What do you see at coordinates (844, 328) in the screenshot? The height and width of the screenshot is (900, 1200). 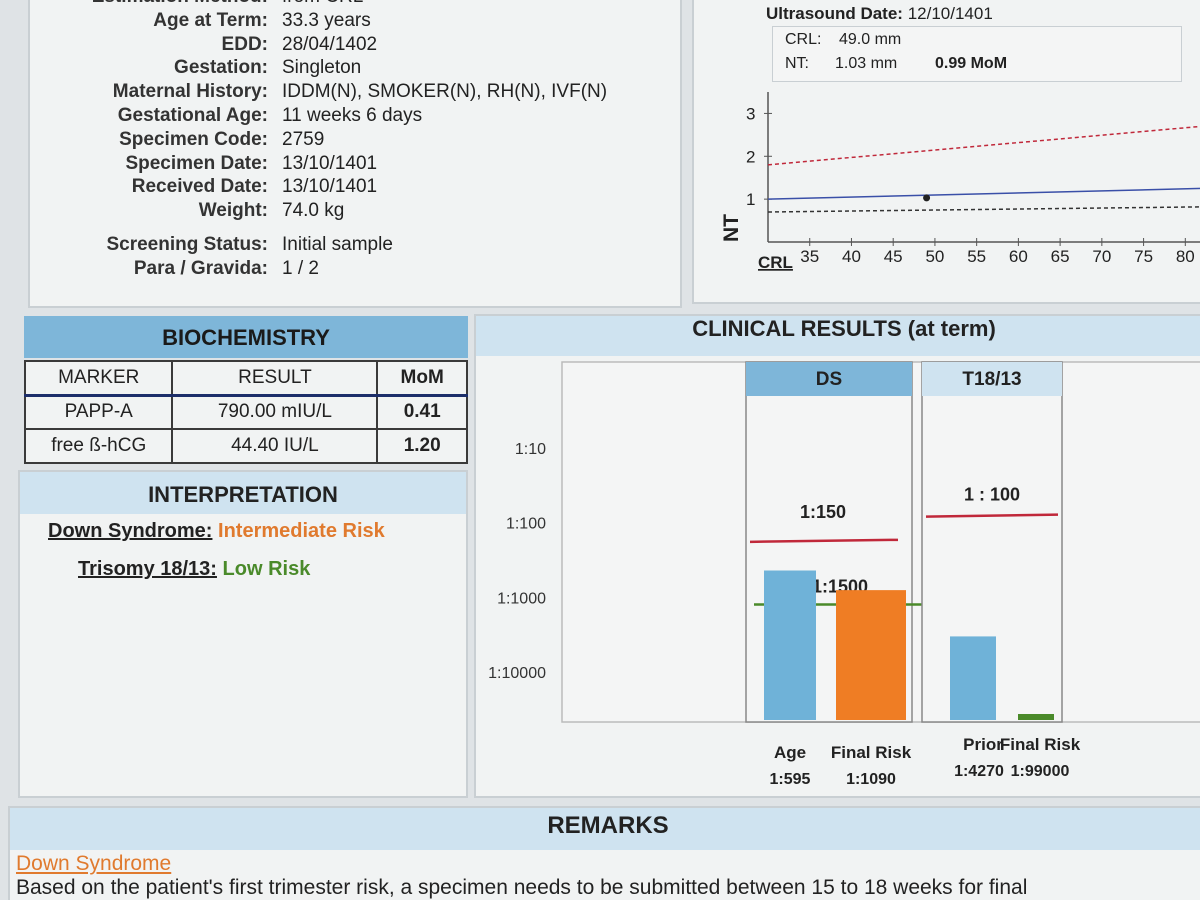 I see `clinical-results-title: CLINICAL RESULTS (at term)` at bounding box center [844, 328].